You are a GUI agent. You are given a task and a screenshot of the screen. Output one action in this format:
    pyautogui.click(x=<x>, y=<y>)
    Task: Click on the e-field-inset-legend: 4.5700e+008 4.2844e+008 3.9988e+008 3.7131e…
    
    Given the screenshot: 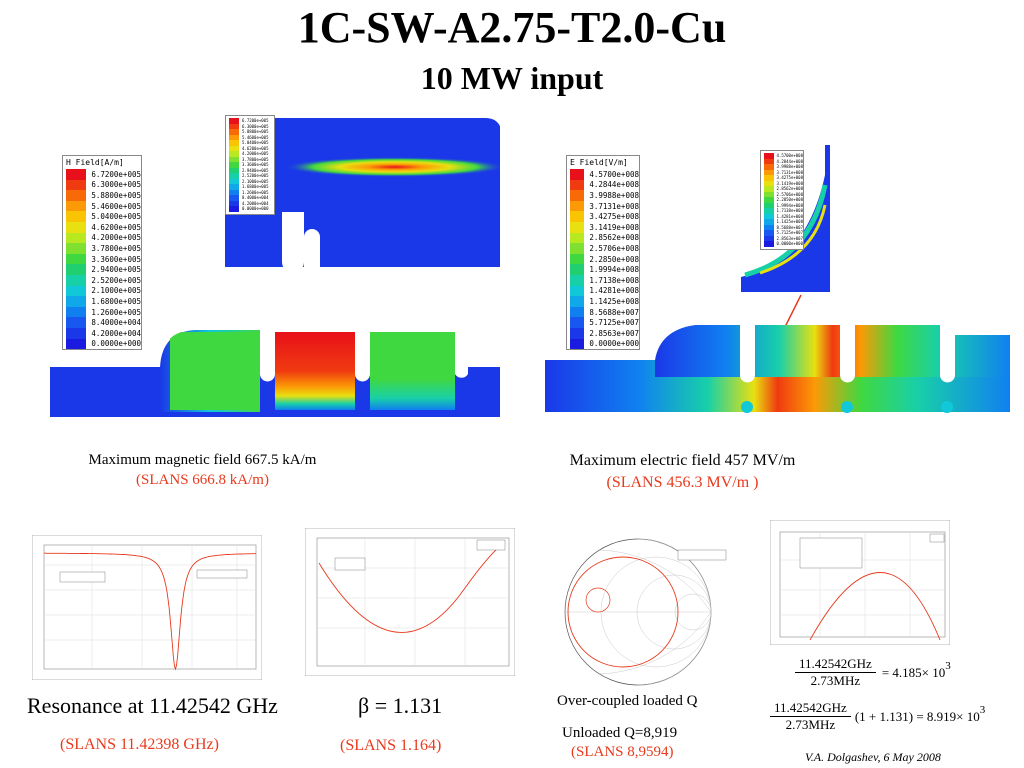 What is the action you would take?
    pyautogui.click(x=782, y=200)
    